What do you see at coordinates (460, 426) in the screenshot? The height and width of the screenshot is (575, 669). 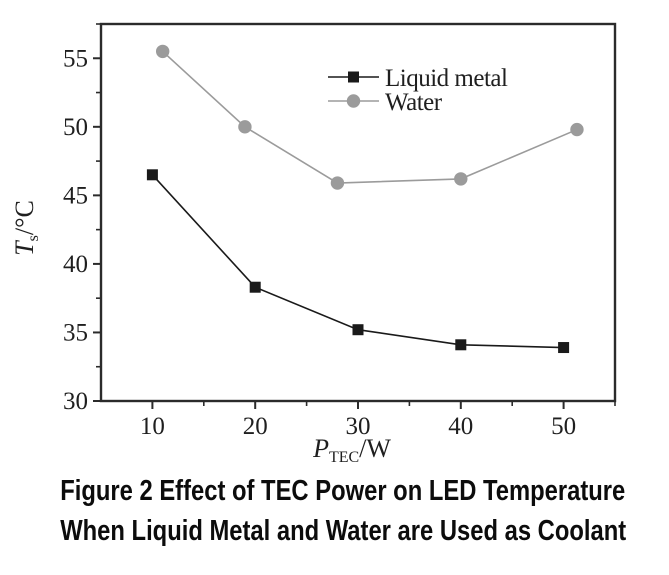 I see `x-tick-label: 40` at bounding box center [460, 426].